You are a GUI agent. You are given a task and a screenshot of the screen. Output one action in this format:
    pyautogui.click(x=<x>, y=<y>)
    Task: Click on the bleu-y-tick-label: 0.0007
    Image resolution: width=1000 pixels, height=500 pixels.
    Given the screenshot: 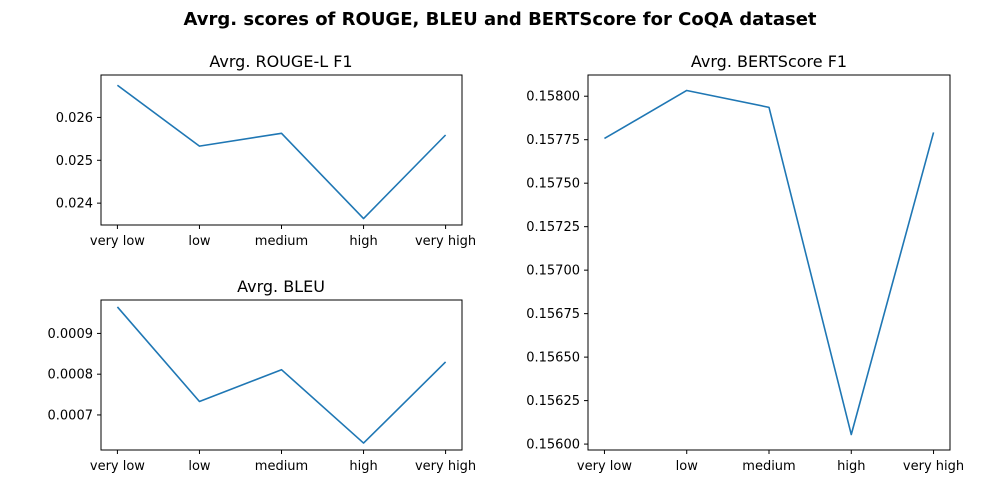 What is the action you would take?
    pyautogui.click(x=71, y=415)
    